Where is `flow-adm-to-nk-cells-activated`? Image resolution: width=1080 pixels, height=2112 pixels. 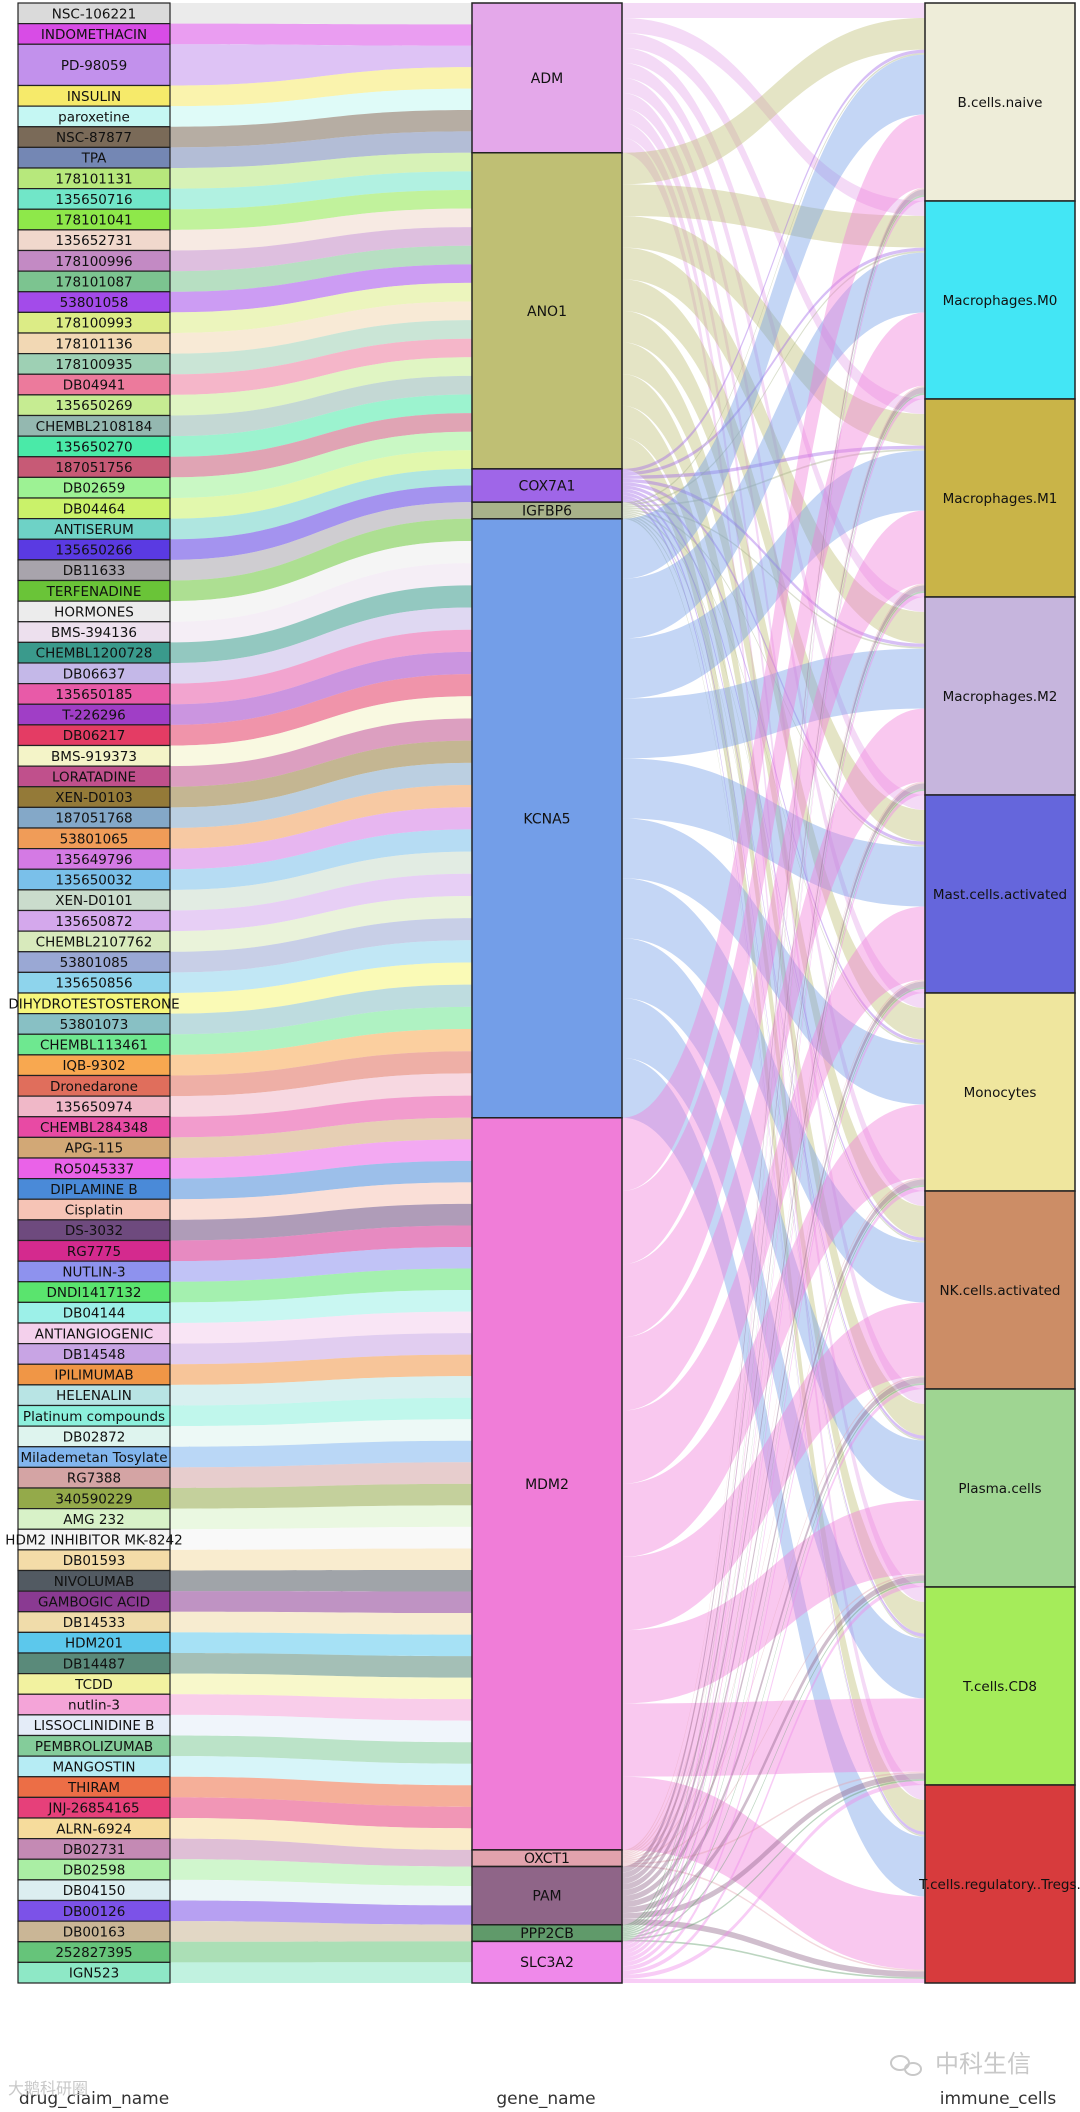
flow-adm-to-nk-cells-activated is located at coordinates (773, 649).